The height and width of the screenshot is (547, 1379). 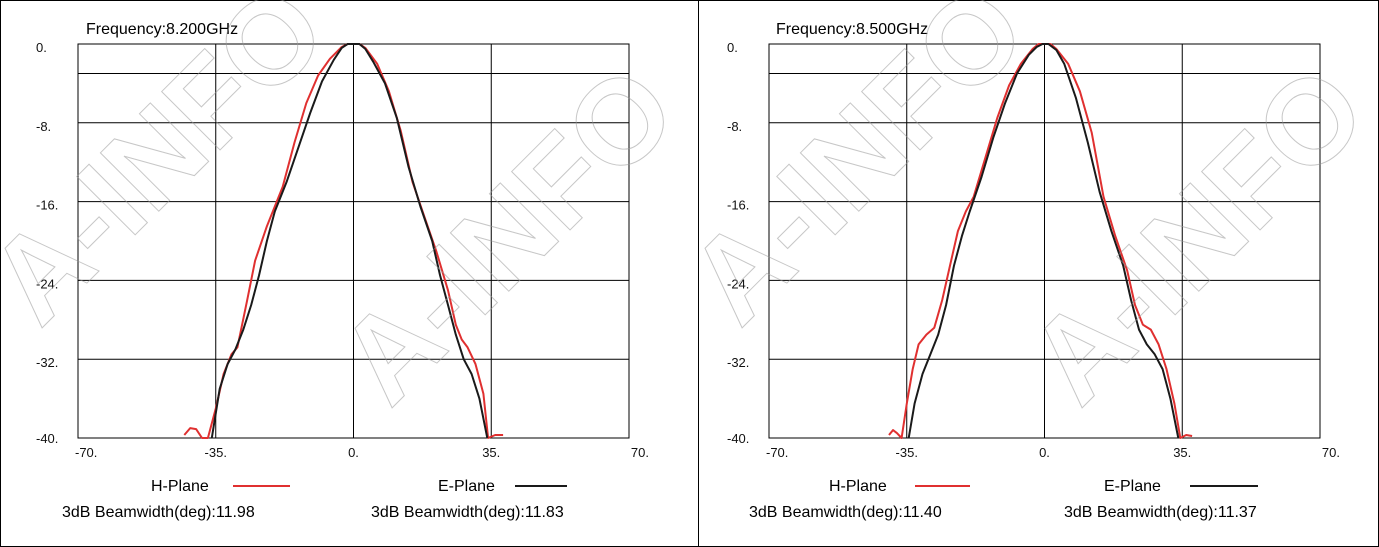 What do you see at coordinates (845, 512) in the screenshot?
I see `beamwidth-h-plane: 3dB Beamwidth(deg):11.40` at bounding box center [845, 512].